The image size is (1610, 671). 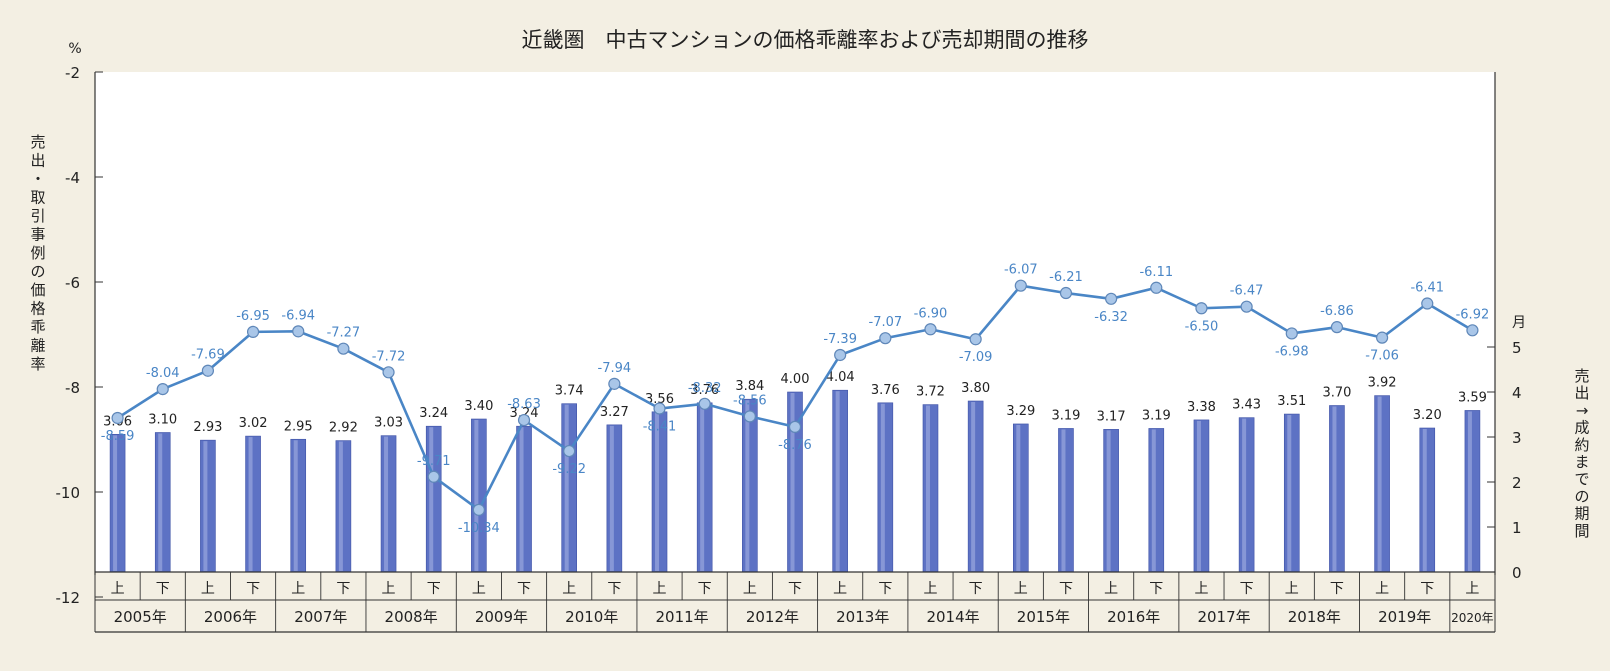 I want to click on left-axis-label-char: の, so click(x=37, y=272).